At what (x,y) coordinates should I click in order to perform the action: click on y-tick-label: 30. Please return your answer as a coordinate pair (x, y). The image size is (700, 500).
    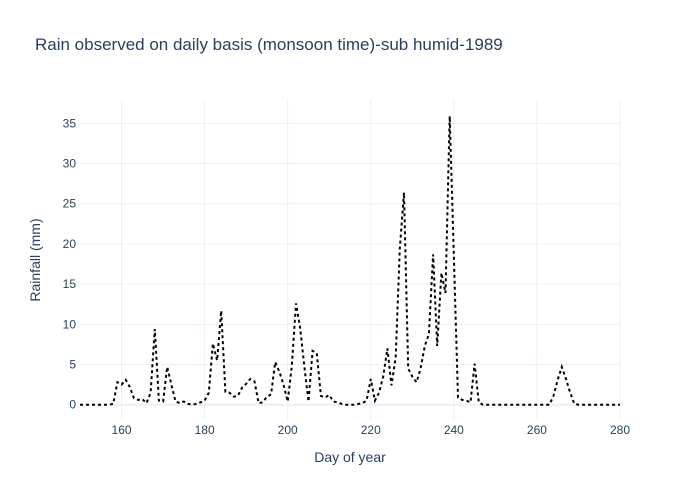
    Looking at the image, I should click on (70, 164).